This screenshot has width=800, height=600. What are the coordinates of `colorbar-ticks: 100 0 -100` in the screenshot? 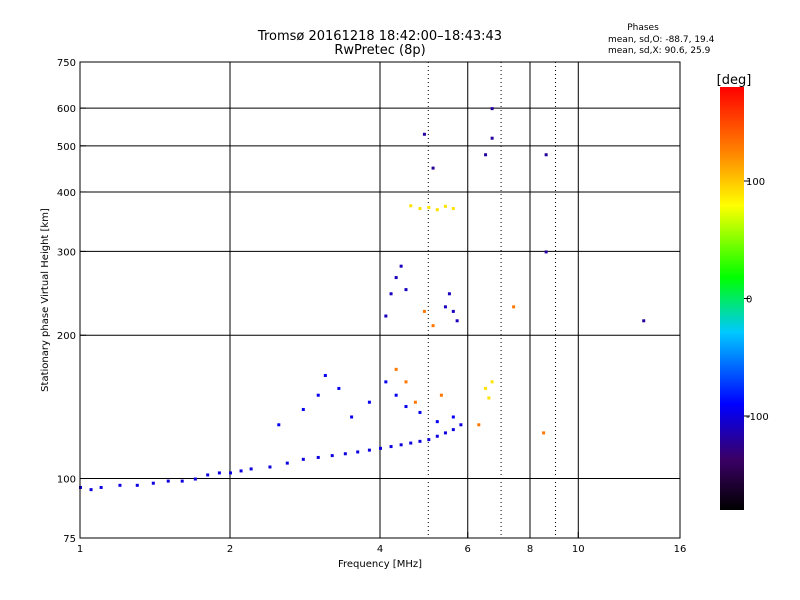 It's located at (756, 300).